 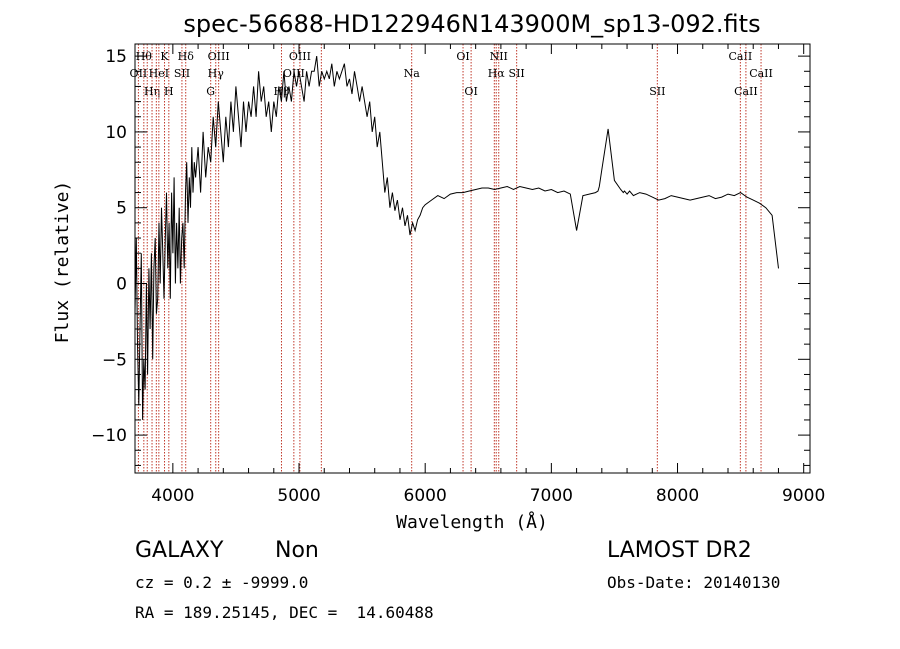 What do you see at coordinates (139, 73) in the screenshot?
I see `line-label: OII` at bounding box center [139, 73].